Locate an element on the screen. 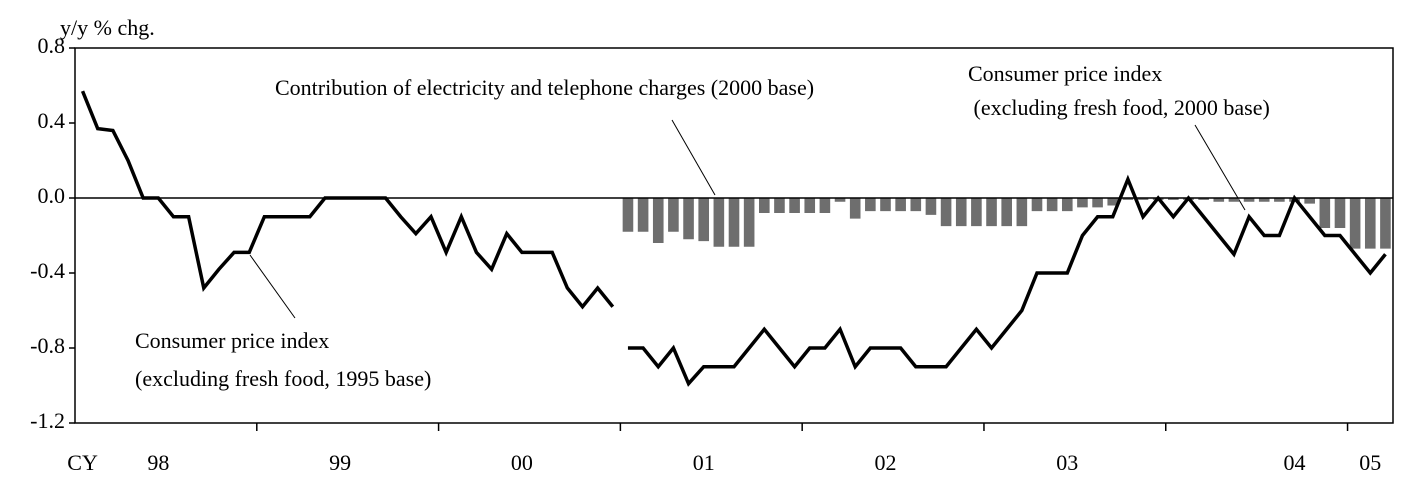 The height and width of the screenshot is (484, 1402). y-tick-label: -1.2 is located at coordinates (47, 420).